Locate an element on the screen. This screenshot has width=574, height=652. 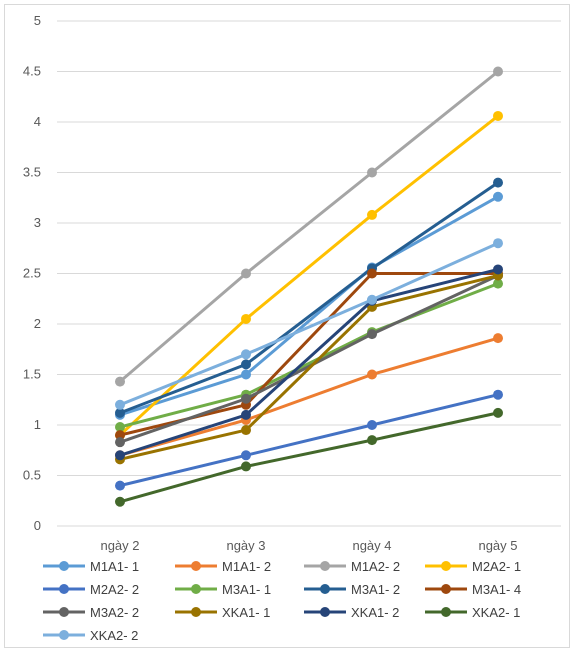
legend-item: M2A2- 1 is located at coordinates (473, 566).